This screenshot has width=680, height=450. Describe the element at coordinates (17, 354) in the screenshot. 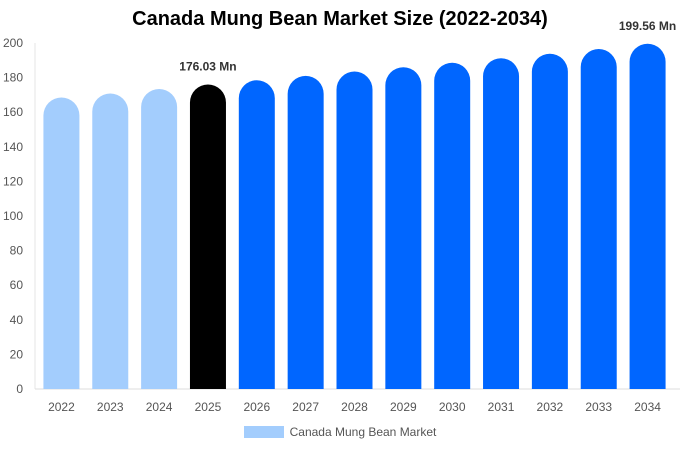

I see `y-tick-label: 20` at that location.